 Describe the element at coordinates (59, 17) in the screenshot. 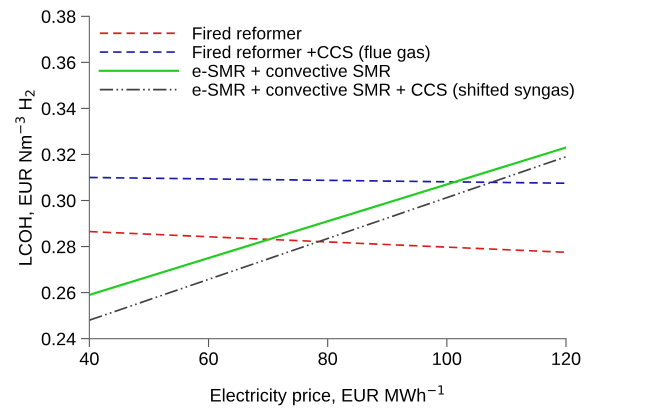

I see `y-tick-label: 0.38` at that location.